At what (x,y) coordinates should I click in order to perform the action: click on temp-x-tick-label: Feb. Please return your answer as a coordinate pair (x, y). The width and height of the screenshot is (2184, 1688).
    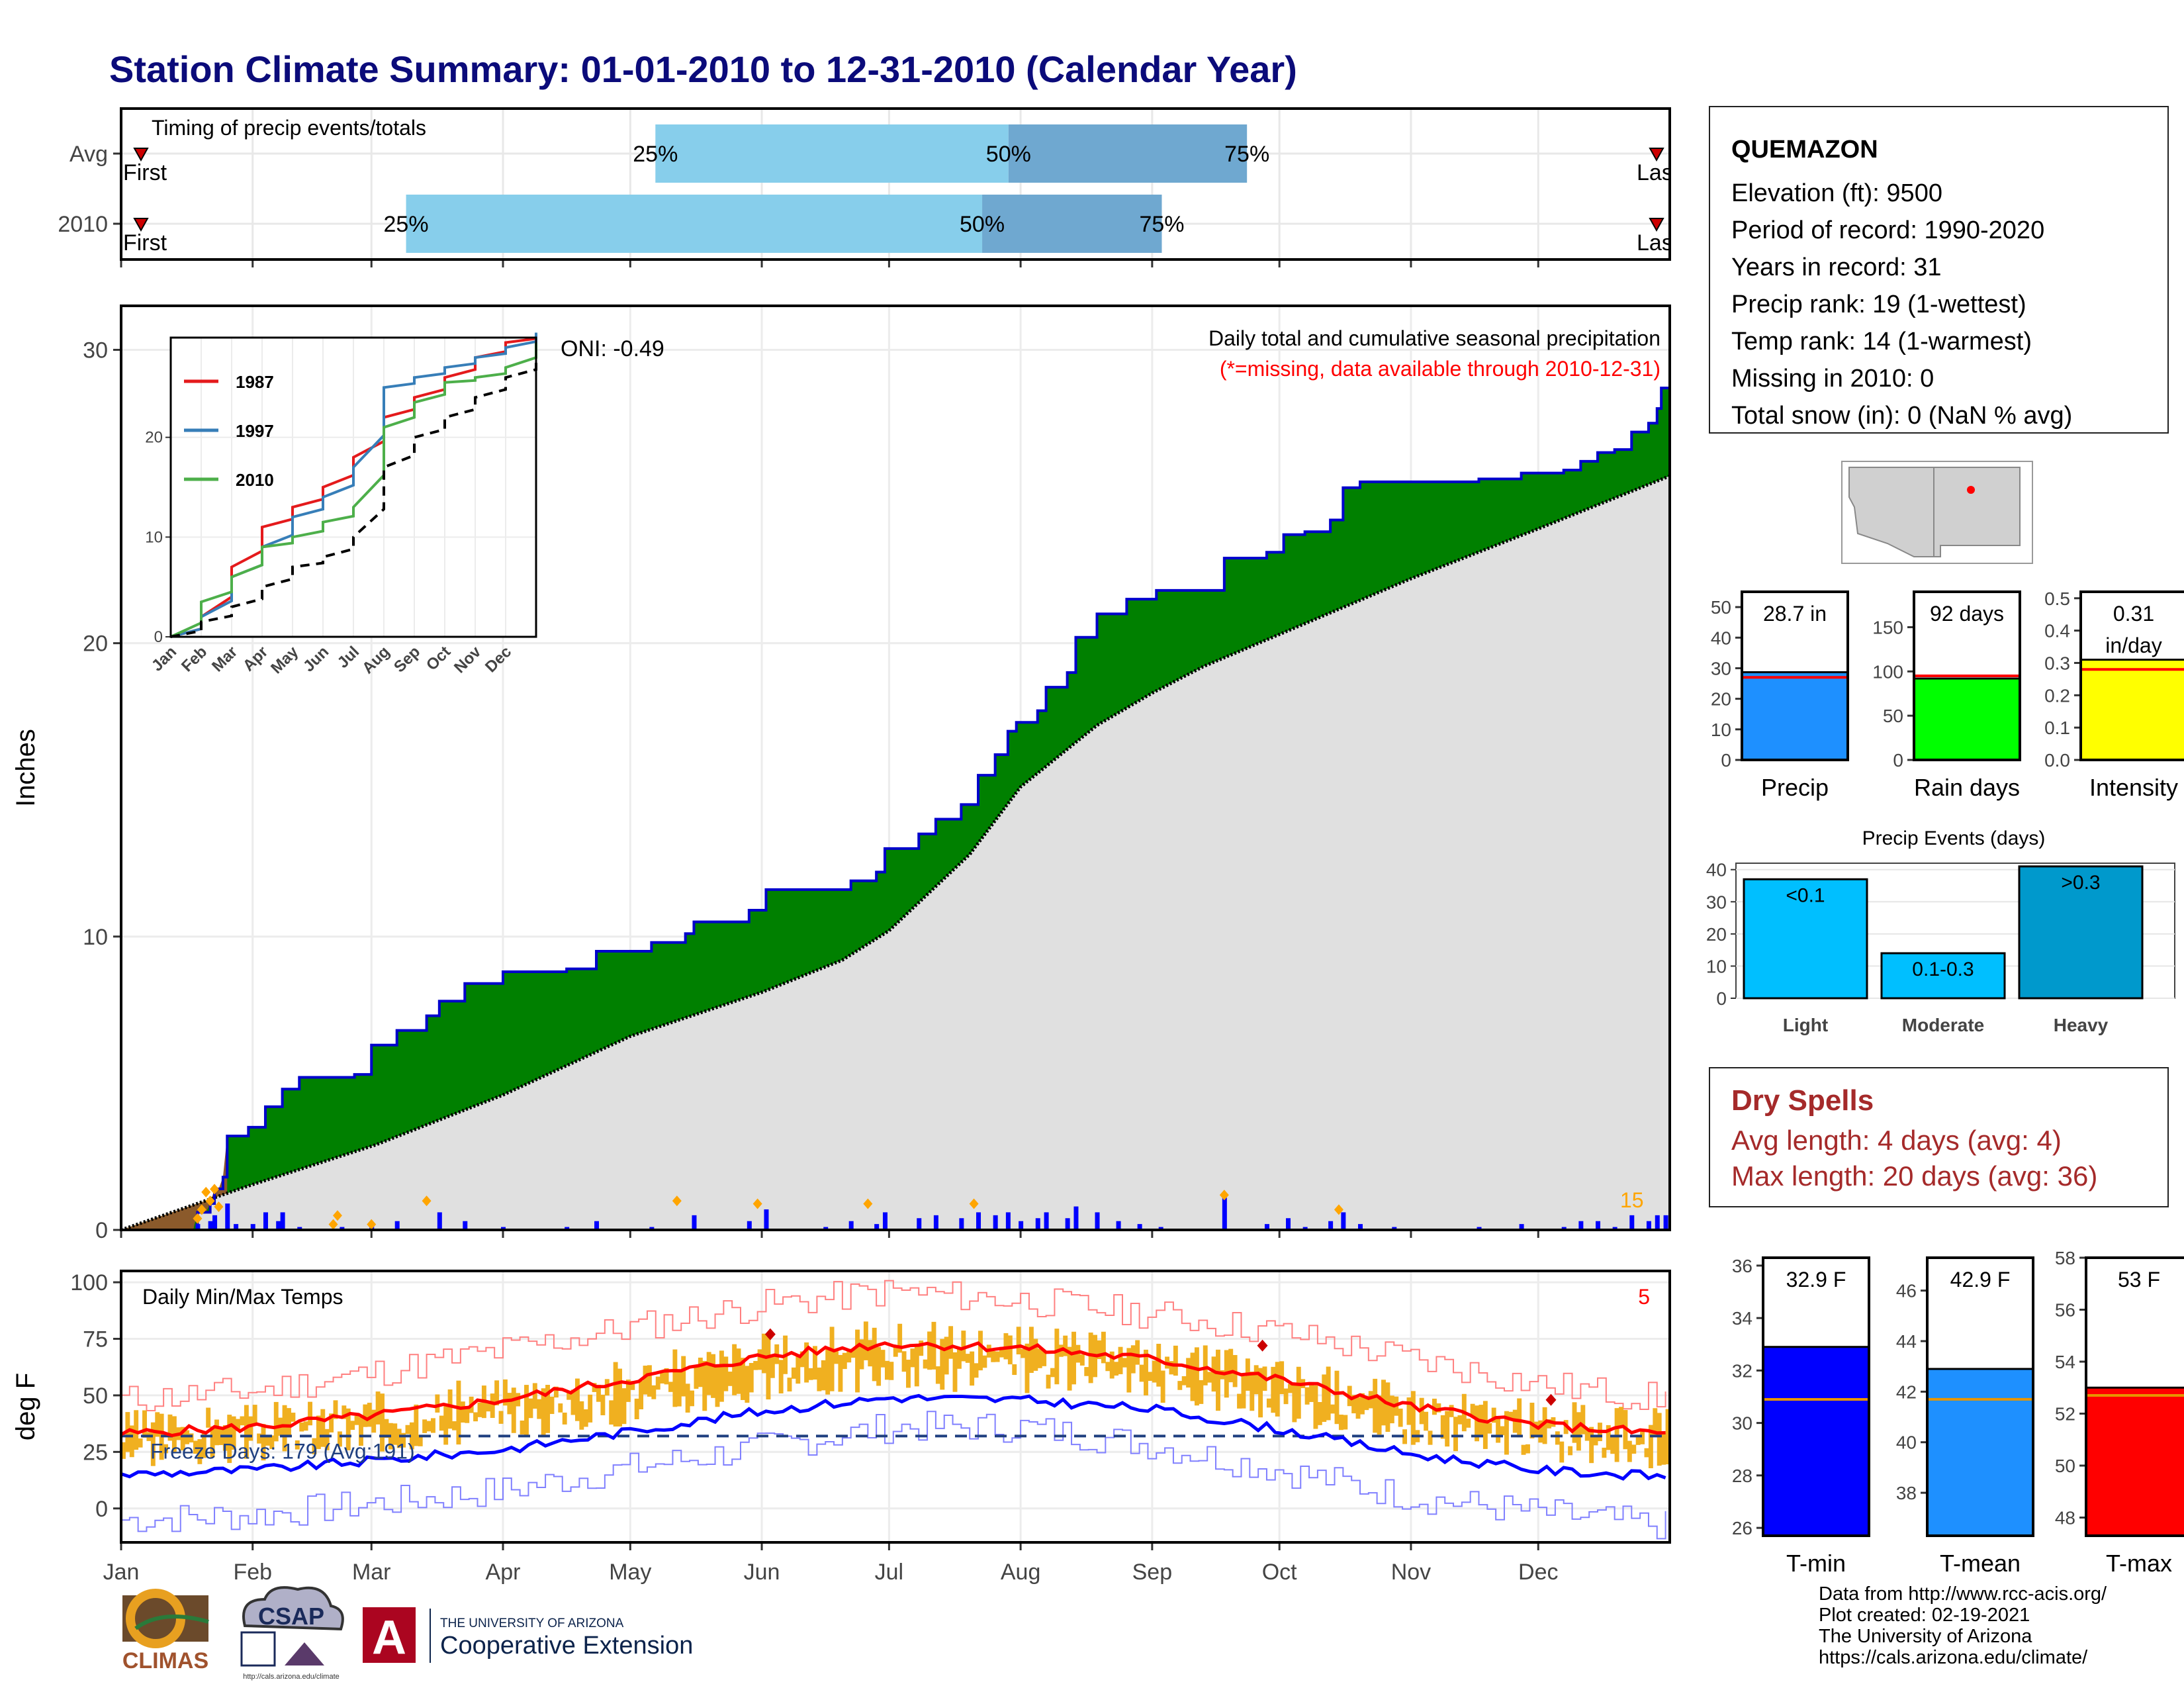
    Looking at the image, I should click on (252, 1572).